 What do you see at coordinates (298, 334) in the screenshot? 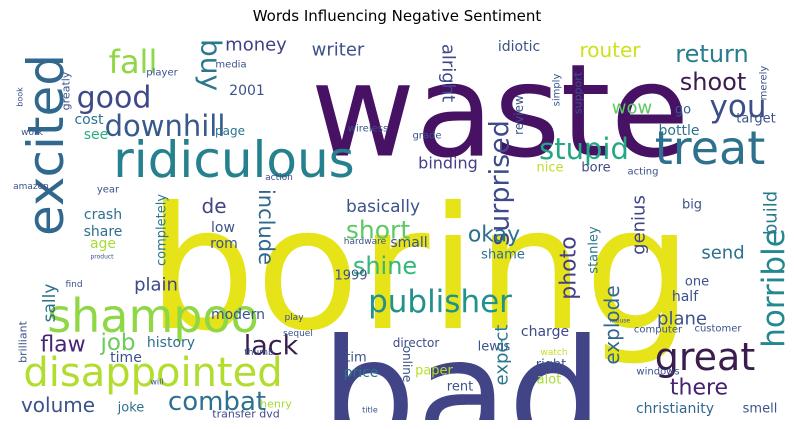
I see `word-sequel: sequel` at bounding box center [298, 334].